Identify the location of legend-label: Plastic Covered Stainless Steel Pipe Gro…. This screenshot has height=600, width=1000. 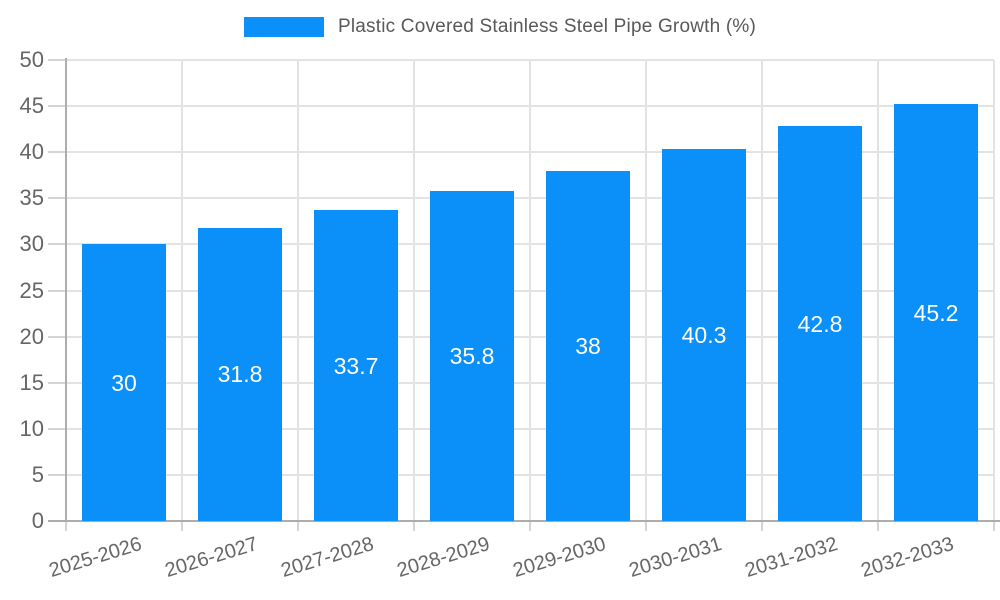
(547, 26).